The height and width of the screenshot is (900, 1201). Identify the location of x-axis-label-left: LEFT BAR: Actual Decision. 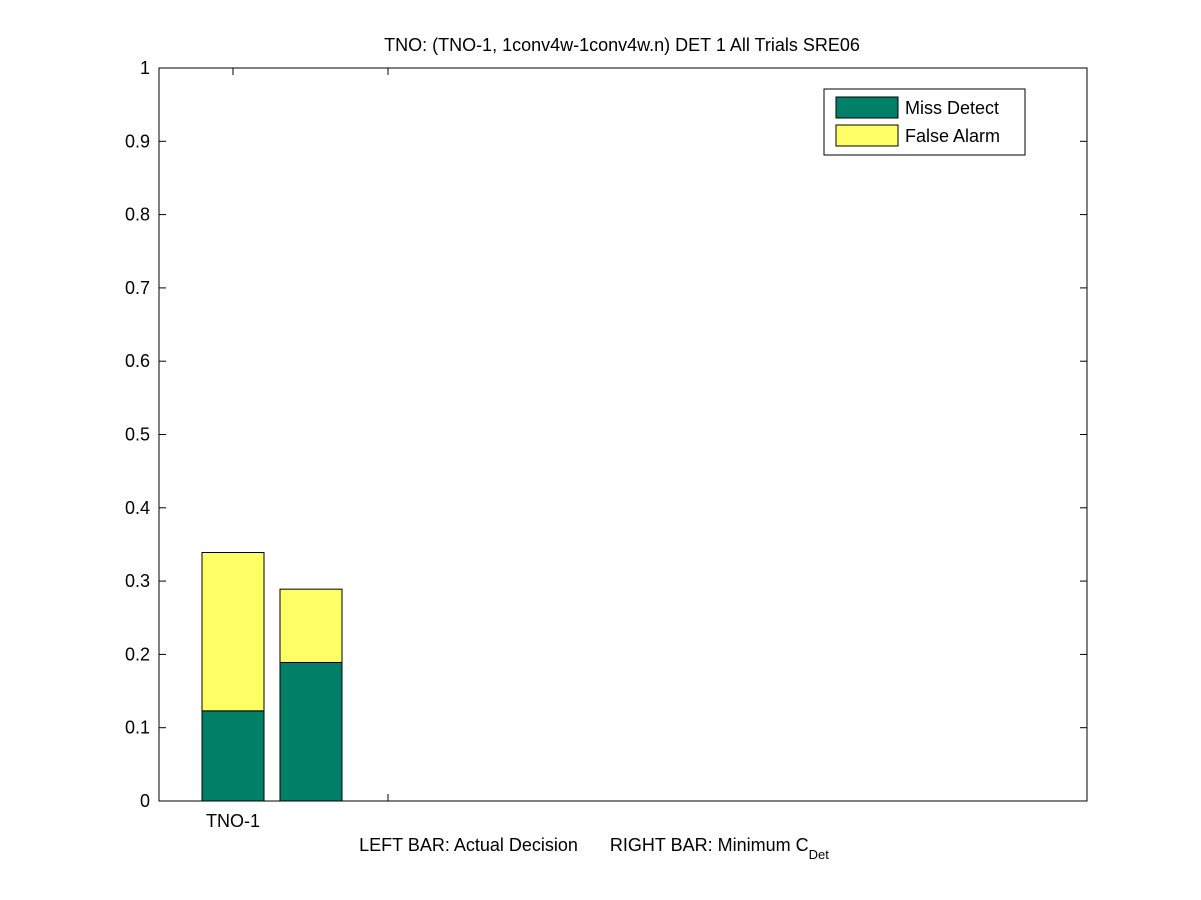
(468, 845).